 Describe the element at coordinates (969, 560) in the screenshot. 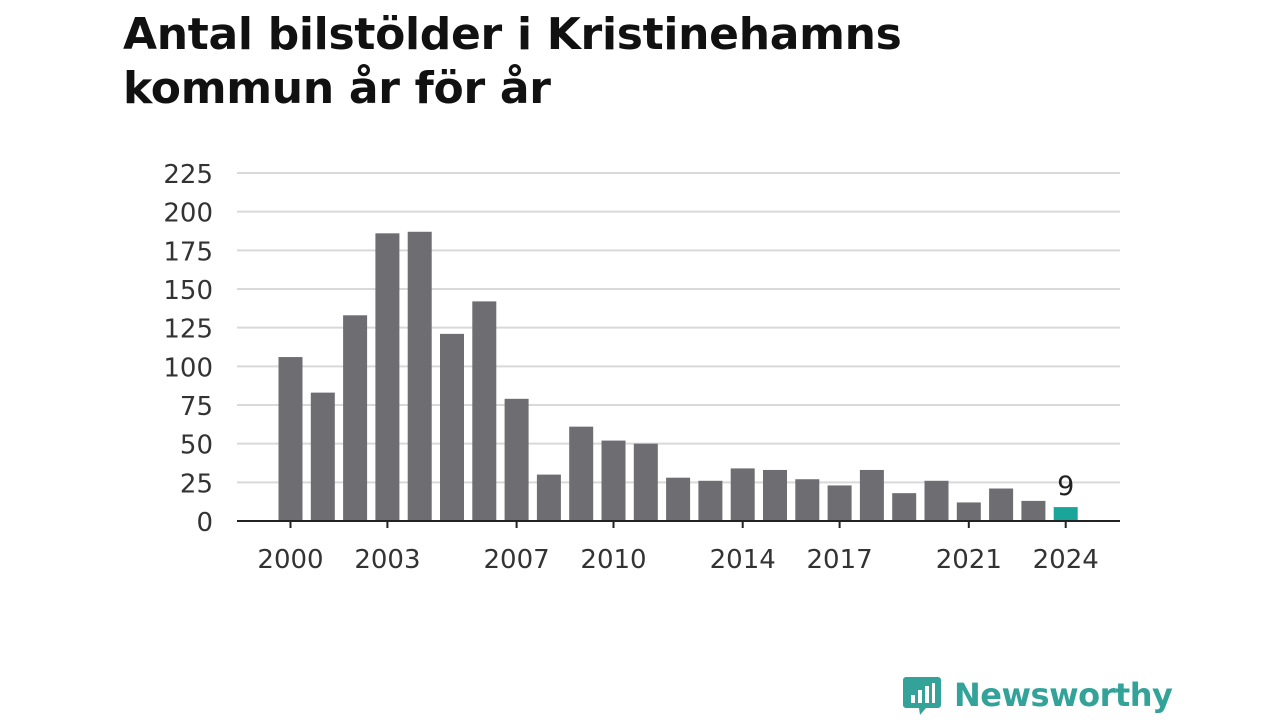

I see `x-tick-label: 2021` at that location.